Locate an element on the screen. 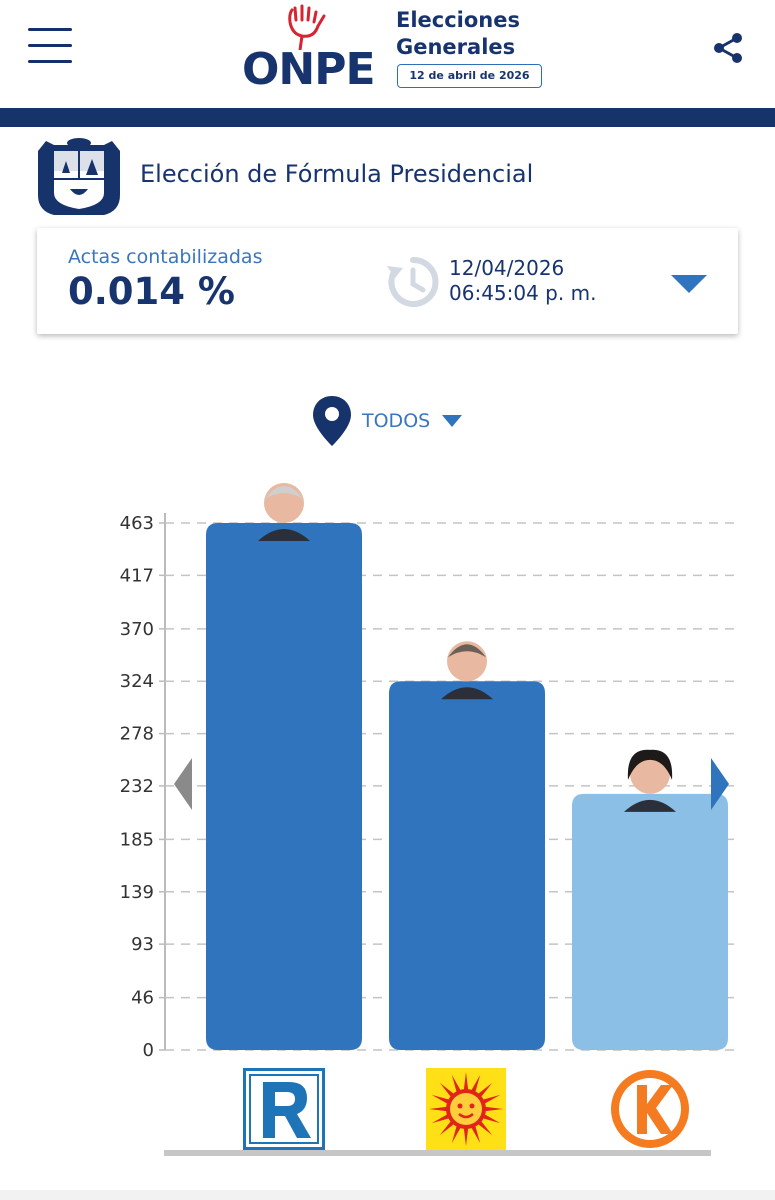 Image resolution: width=775 pixels, height=1200 pixels. hamburger-icon is located at coordinates (50, 47).